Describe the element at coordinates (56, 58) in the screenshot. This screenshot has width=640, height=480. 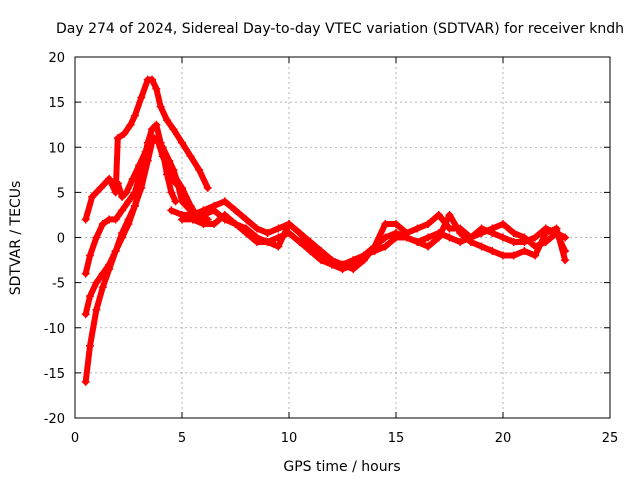
I see `y-tick-label: 20` at that location.